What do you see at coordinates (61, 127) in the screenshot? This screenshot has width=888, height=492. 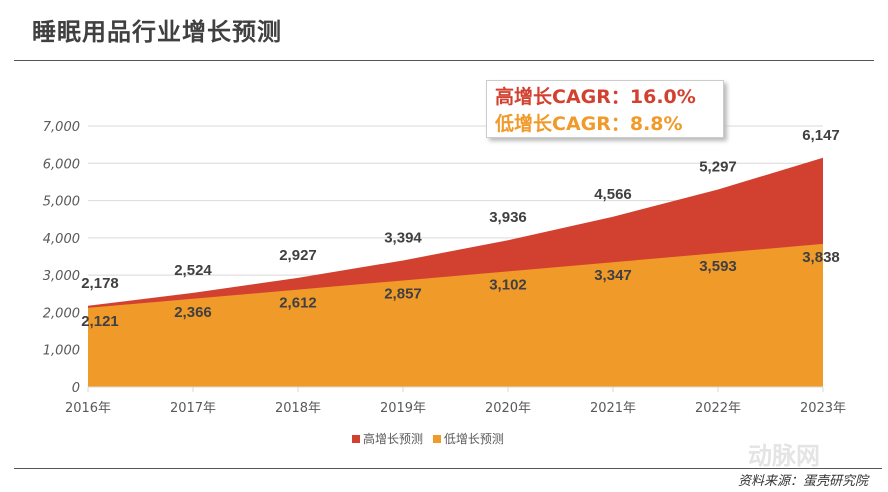 I see `y-tick-label: 7,000` at bounding box center [61, 127].